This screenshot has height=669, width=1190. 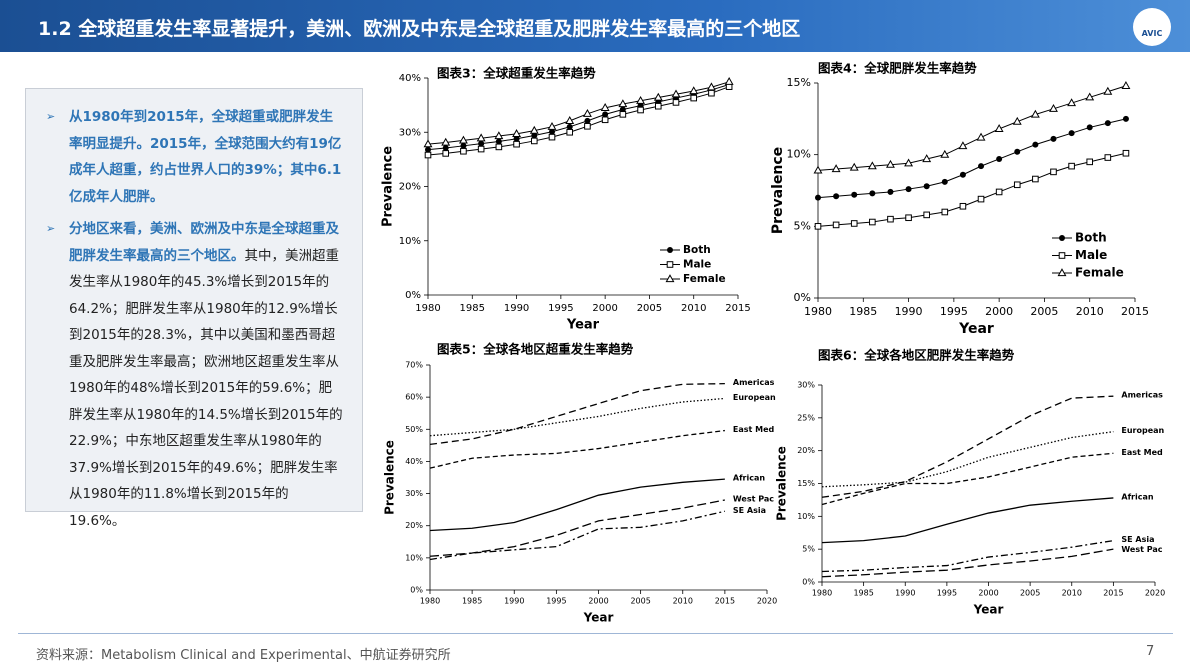 I want to click on chart-title: 图表5：全球各地区超重发生率趋势, so click(x=535, y=349).